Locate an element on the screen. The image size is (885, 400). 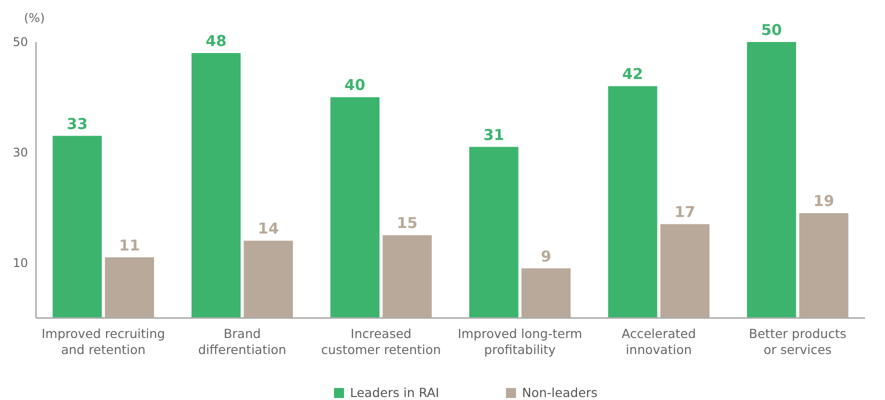
data-label: 9 is located at coordinates (546, 256).